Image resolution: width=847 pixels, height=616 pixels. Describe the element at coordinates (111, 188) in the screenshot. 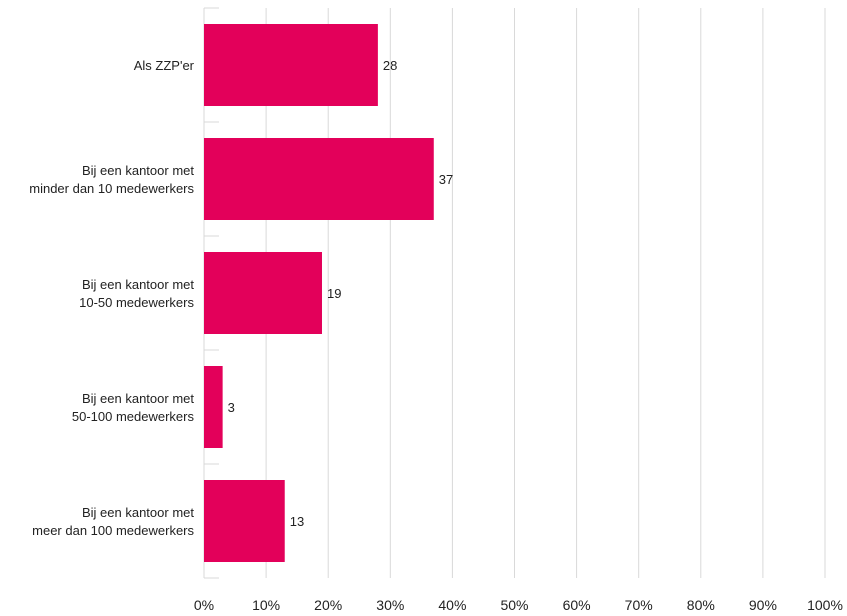

I see `category-label-1-line-1: minder dan 10 medewerkers` at that location.